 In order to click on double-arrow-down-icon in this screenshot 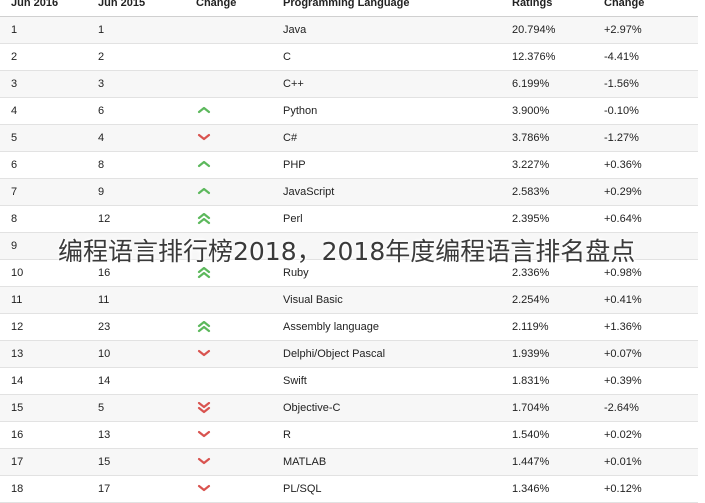, I will do `click(204, 408)`.